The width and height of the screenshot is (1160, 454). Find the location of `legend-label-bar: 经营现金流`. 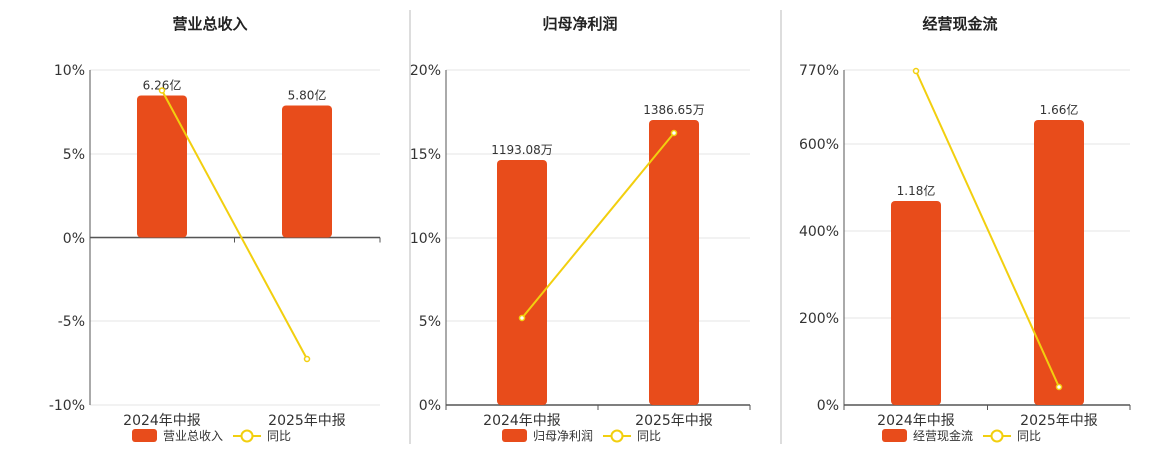

legend-label-bar: 经营现金流 is located at coordinates (943, 435).